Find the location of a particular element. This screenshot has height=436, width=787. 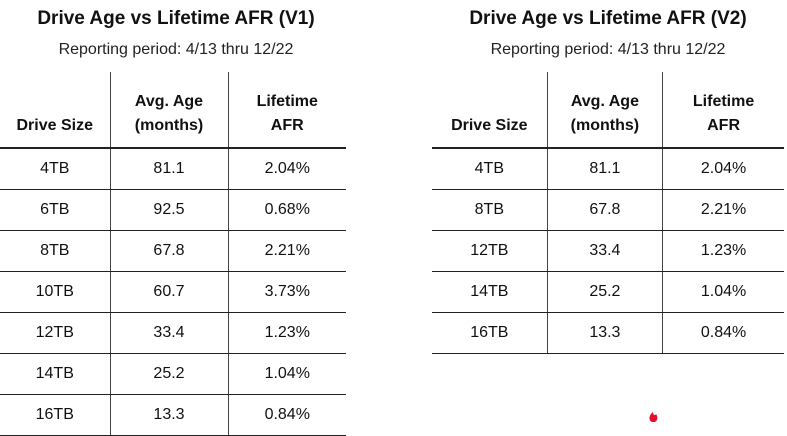

cell-avg-age: 92.5 is located at coordinates (168, 210).